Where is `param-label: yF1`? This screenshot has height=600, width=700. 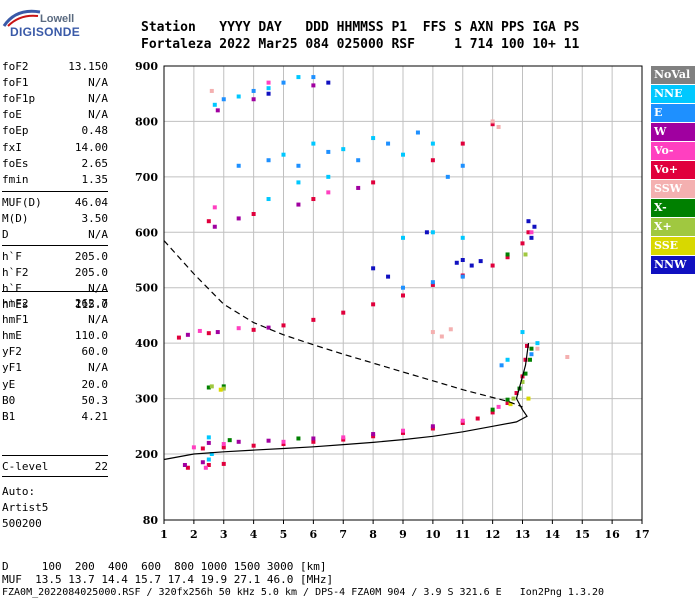 param-label: yF1 is located at coordinates (12, 368).